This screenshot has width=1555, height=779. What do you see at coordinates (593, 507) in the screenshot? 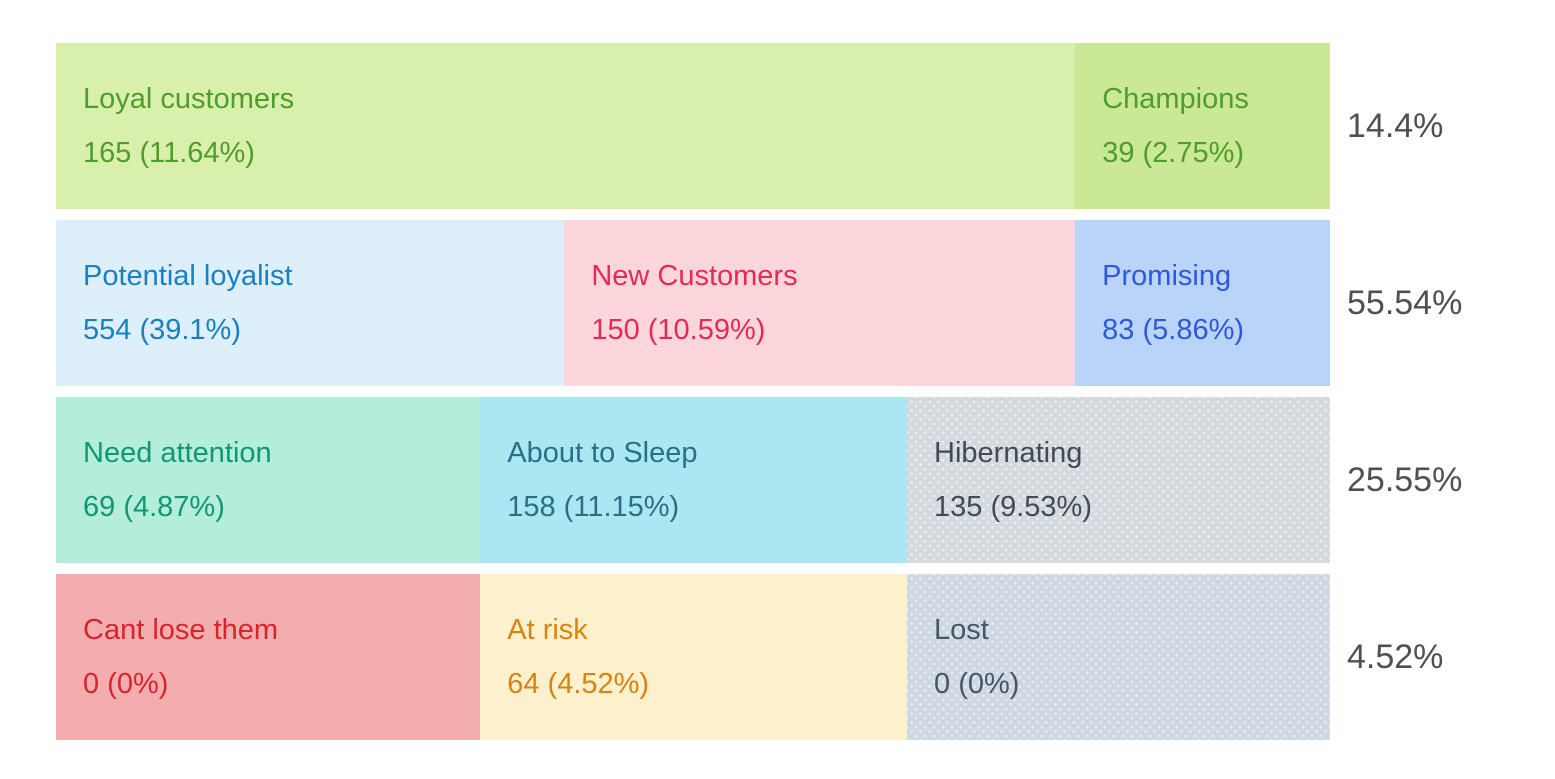
I see `segment-value: 158 (11.15%)` at bounding box center [593, 507].